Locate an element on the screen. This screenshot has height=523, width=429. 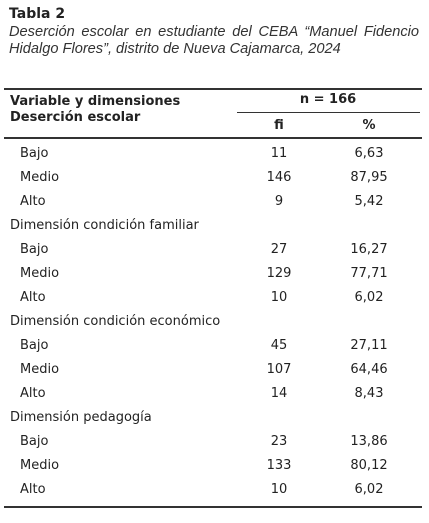
group-title: Dimensión pedagogía is located at coordinates (81, 417).